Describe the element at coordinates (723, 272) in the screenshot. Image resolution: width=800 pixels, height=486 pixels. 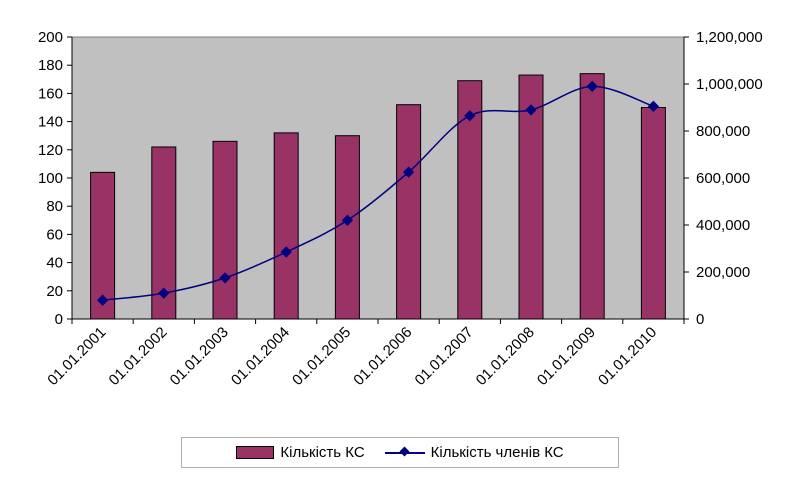
I see `right-tick-label: 200,000` at that location.